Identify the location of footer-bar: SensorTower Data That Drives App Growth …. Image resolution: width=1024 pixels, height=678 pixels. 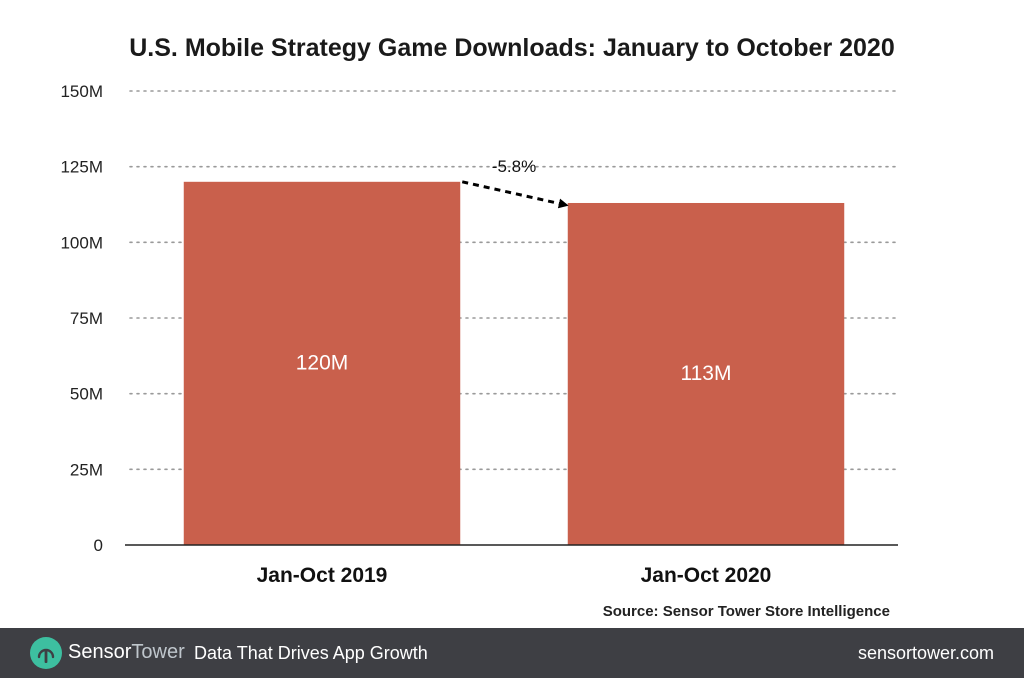
(512, 653).